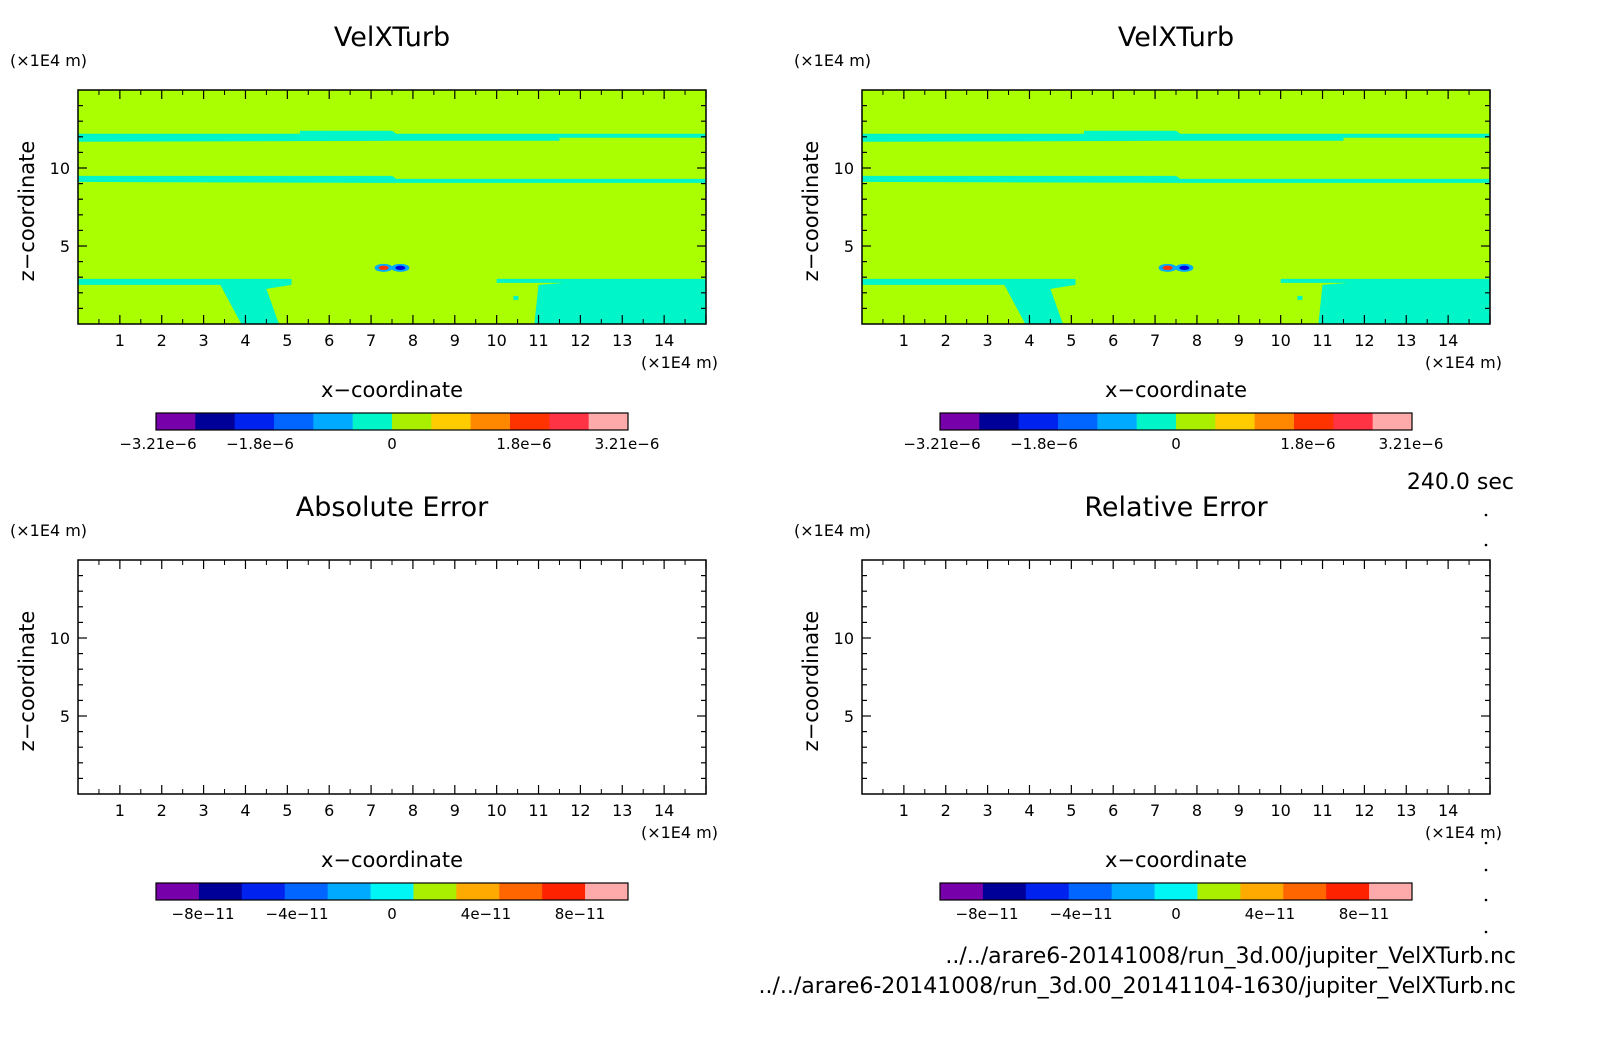  Describe the element at coordinates (1364, 810) in the screenshot. I see `x-tick-label: 12` at that location.